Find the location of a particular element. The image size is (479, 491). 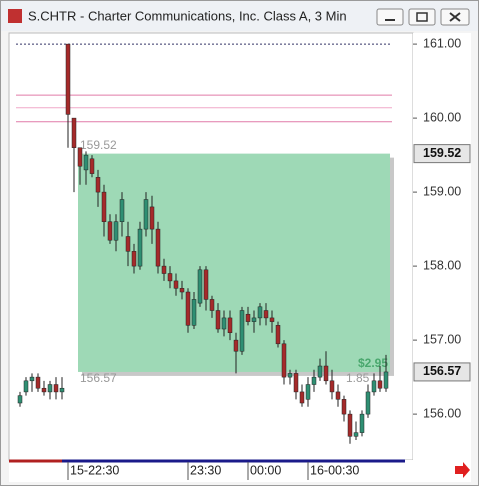

x-tick-label: 16-00:30 is located at coordinates (334, 470).